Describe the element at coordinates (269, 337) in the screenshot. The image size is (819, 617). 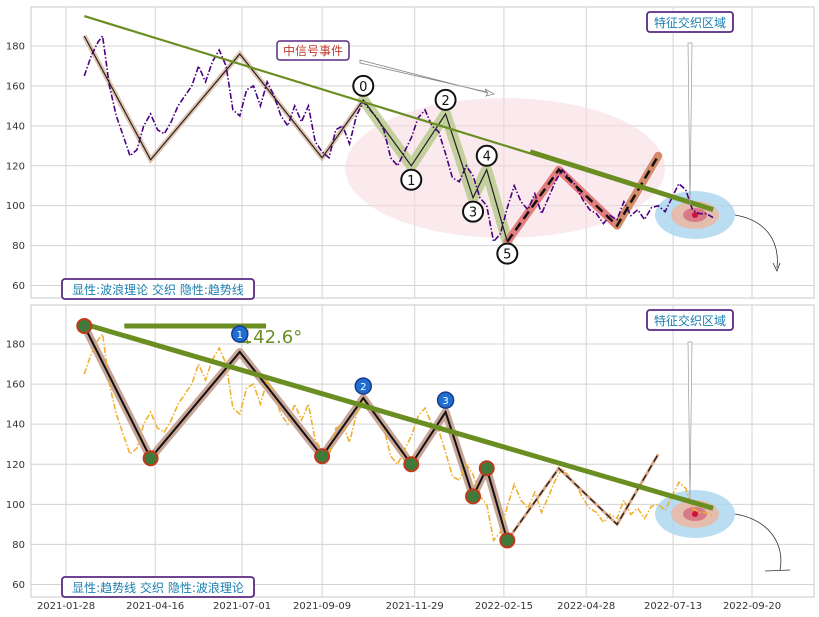
I see `angle-label: ∡42.6°` at that location.